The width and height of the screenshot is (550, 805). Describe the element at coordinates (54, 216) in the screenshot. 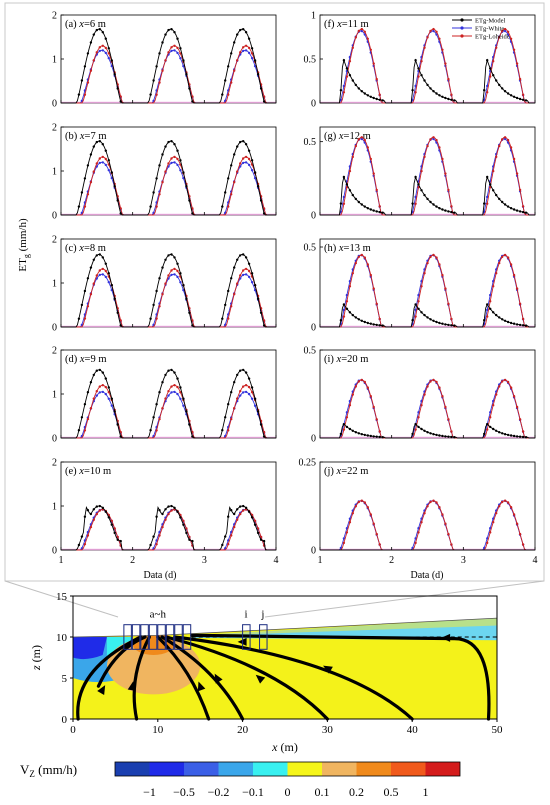

I see `y-tick-label: 0` at that location.